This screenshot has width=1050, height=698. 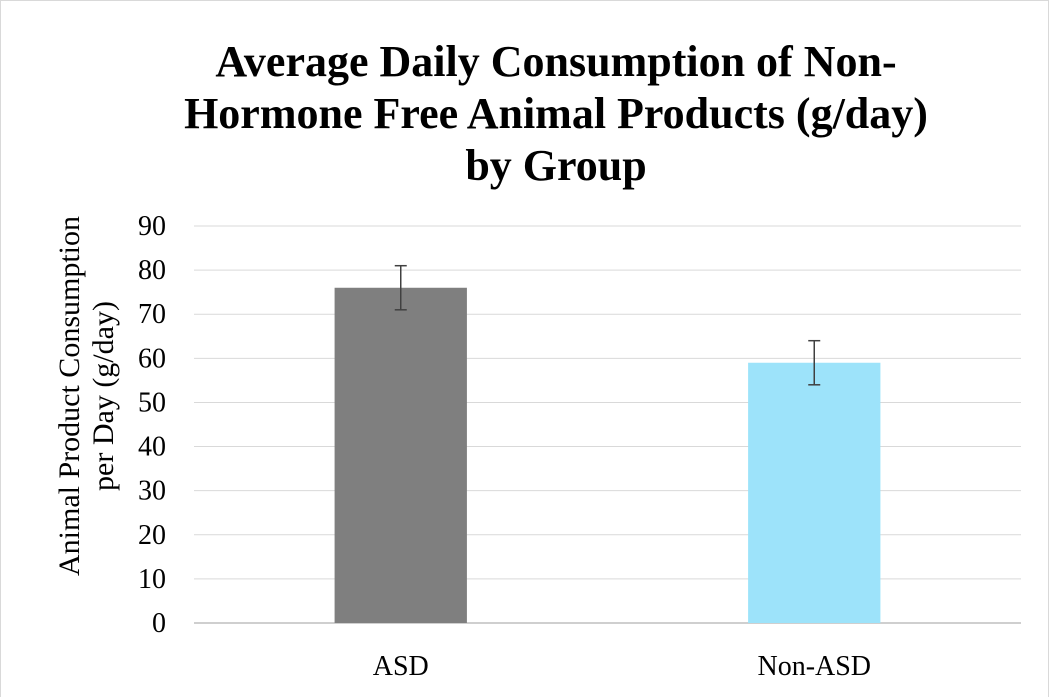 I want to click on y-tick-label: 10, so click(x=152, y=579).